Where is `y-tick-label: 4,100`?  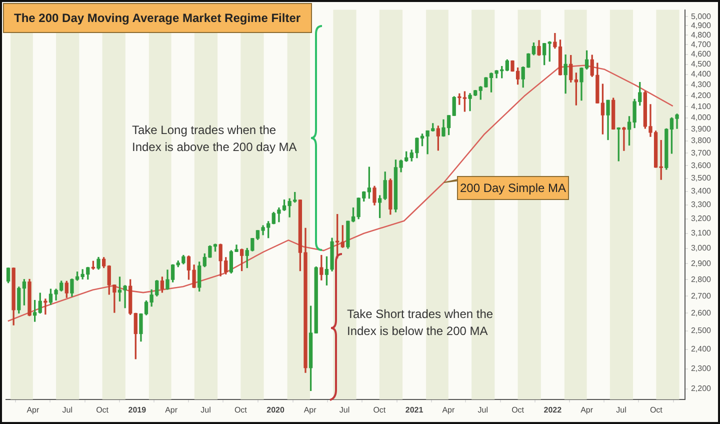 y-tick-label: 4,100 is located at coordinates (701, 106).